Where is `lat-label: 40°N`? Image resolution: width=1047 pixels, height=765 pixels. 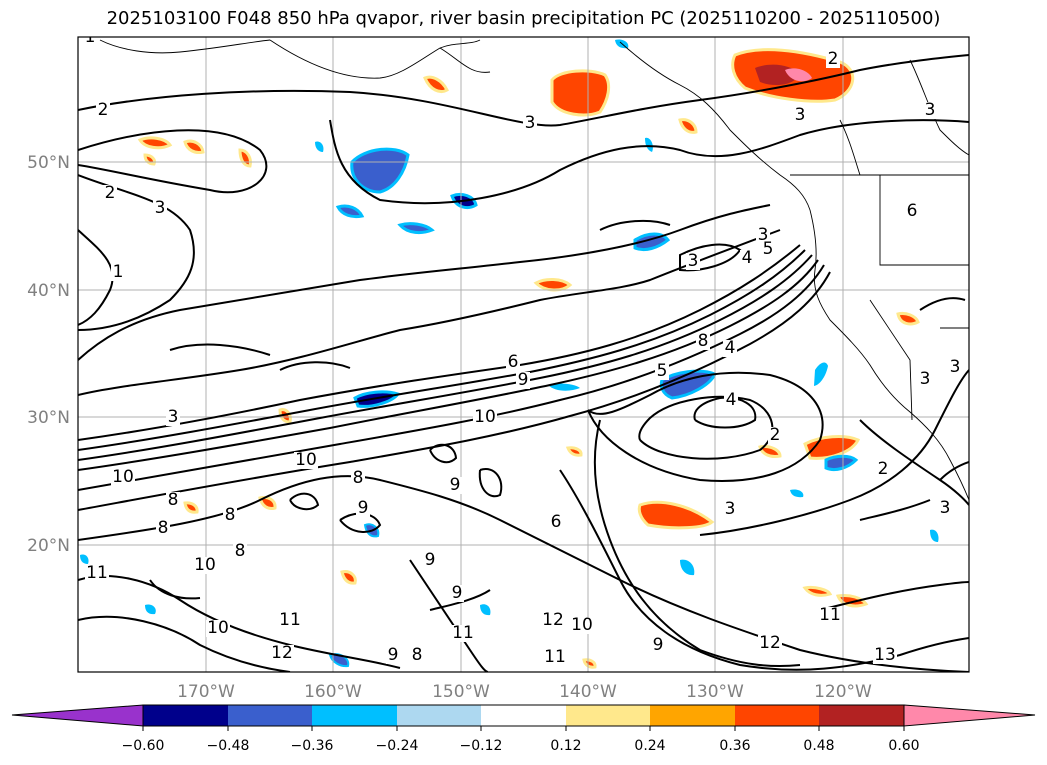 lat-label: 40°N is located at coordinates (48, 291).